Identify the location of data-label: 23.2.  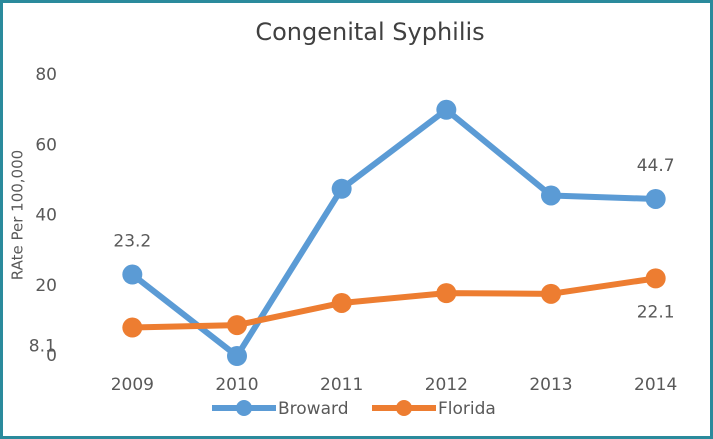
(132, 242).